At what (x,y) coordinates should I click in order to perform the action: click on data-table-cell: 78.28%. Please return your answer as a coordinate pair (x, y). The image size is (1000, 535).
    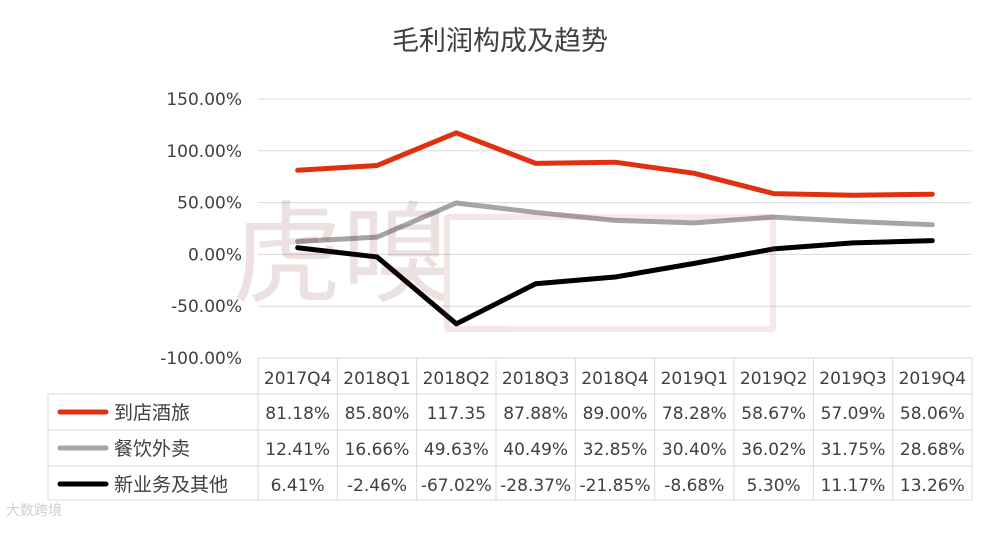
    Looking at the image, I should click on (694, 414).